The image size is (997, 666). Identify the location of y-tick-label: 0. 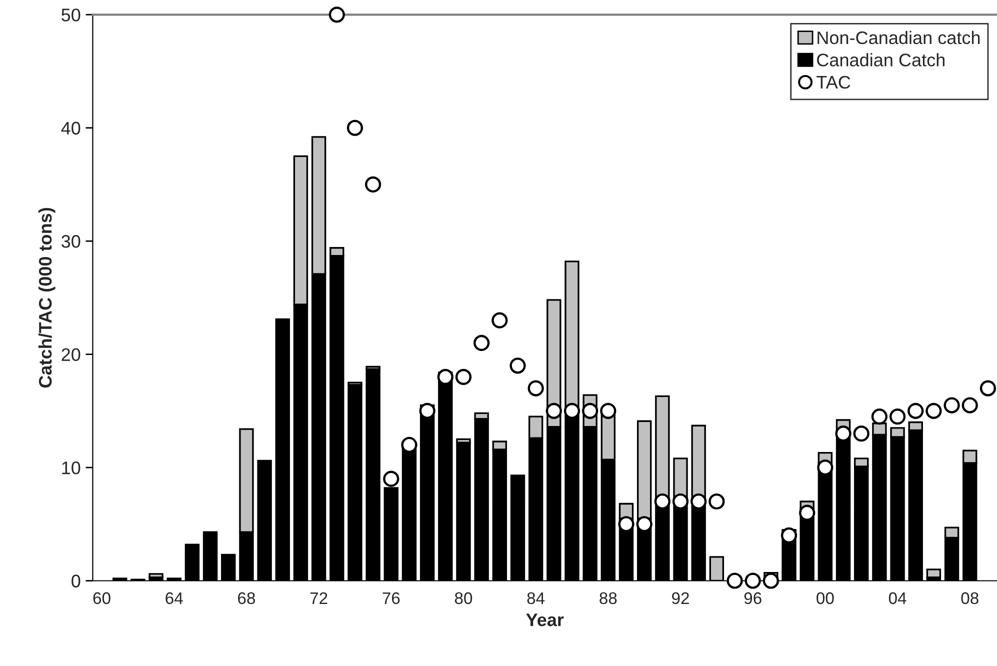
(76, 581).